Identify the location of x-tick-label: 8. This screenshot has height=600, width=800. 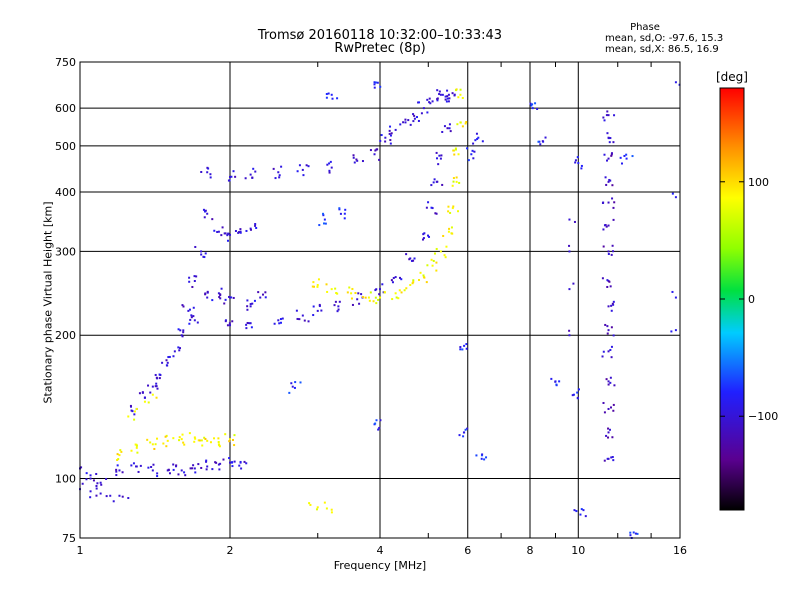
(530, 550).